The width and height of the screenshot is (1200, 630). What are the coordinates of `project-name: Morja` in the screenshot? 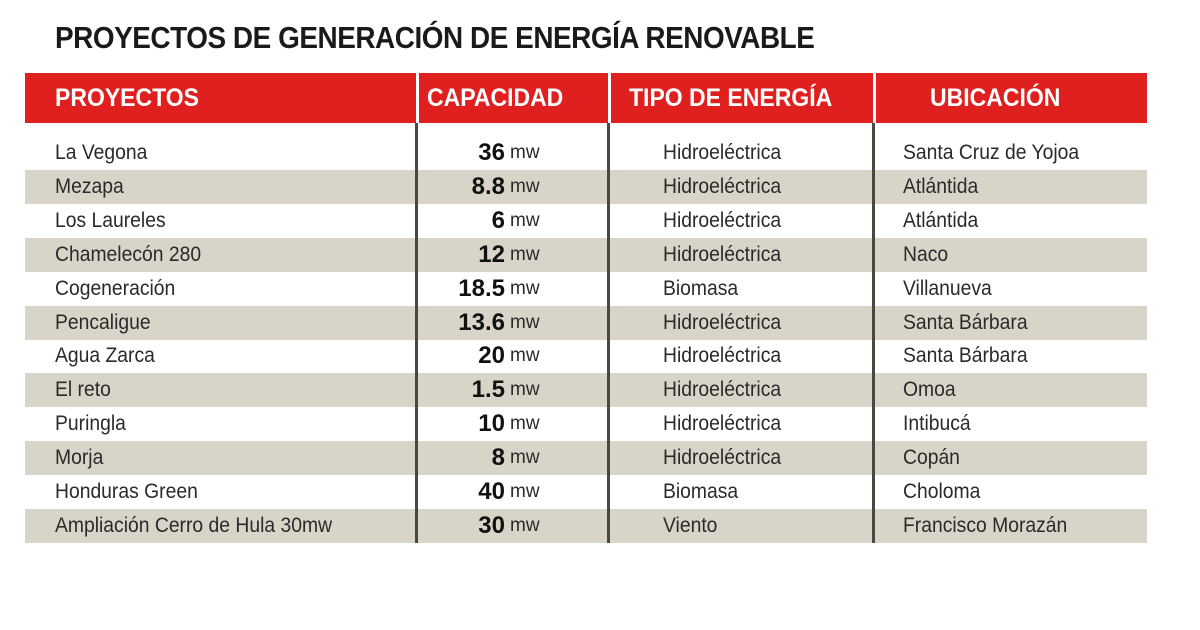 It's located at (79, 458).